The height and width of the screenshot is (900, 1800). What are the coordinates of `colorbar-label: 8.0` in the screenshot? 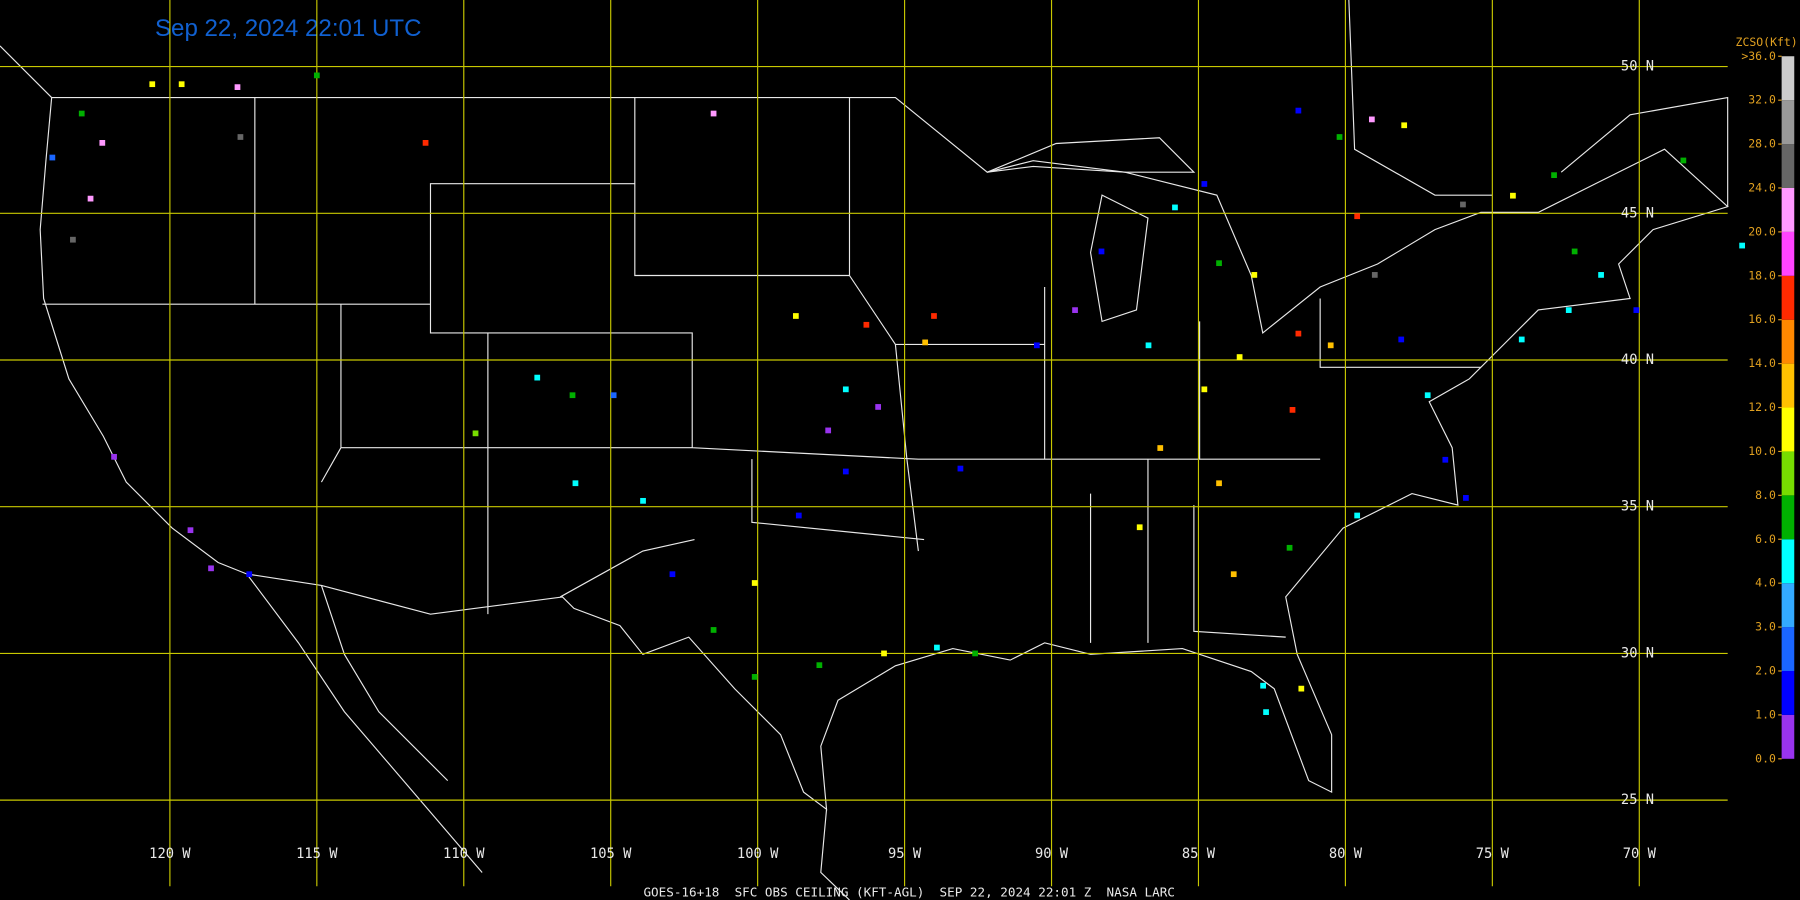 It's located at (1765, 495).